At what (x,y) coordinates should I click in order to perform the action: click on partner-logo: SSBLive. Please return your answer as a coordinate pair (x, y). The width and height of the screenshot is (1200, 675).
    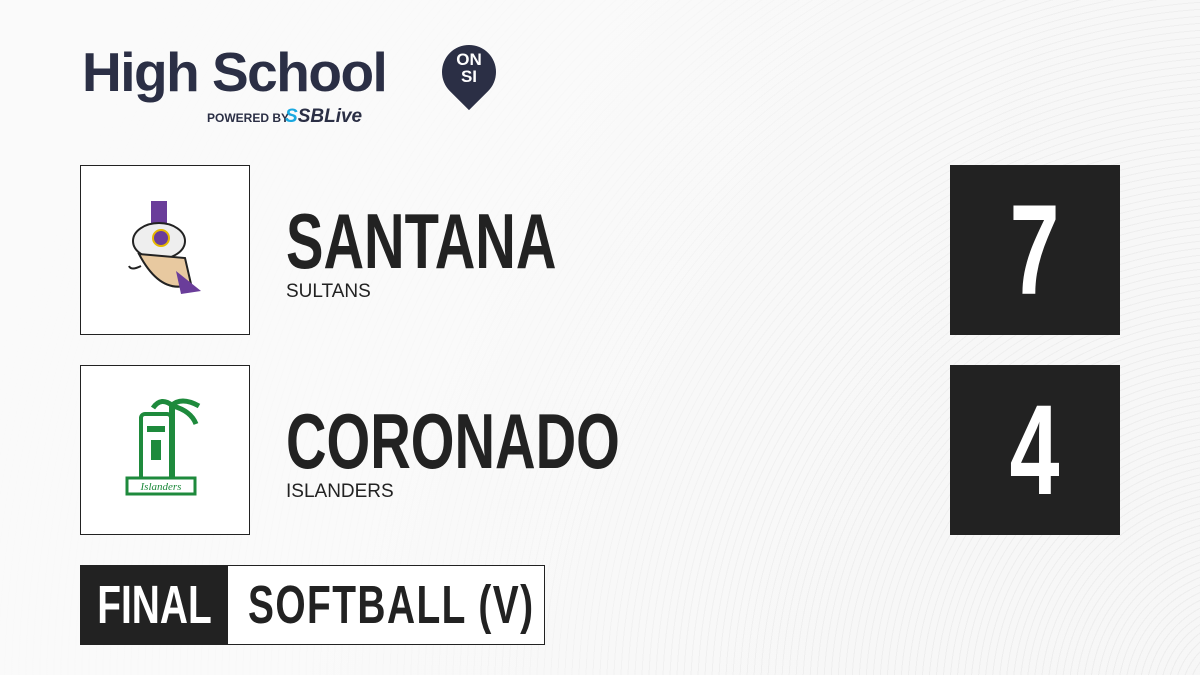
    Looking at the image, I should click on (324, 116).